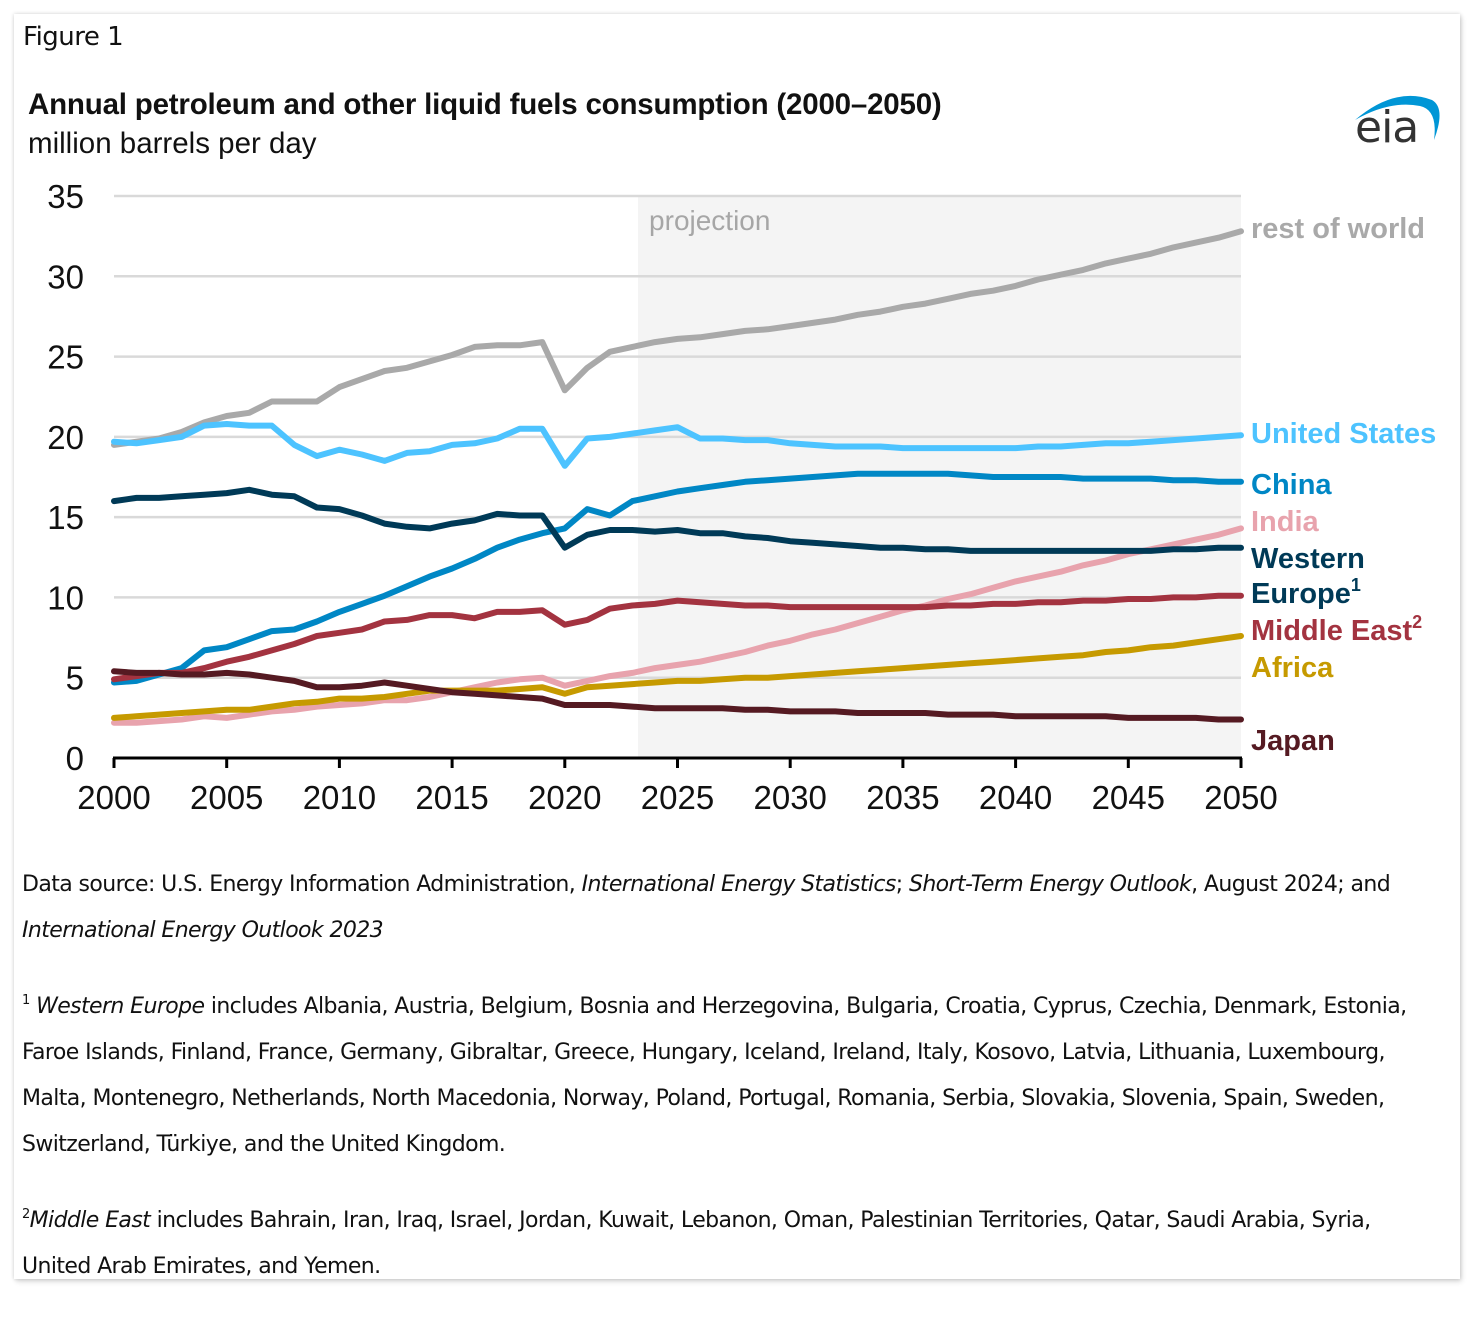  Describe the element at coordinates (26, 1000) in the screenshot. I see `footnote-1-mark: 1` at that location.